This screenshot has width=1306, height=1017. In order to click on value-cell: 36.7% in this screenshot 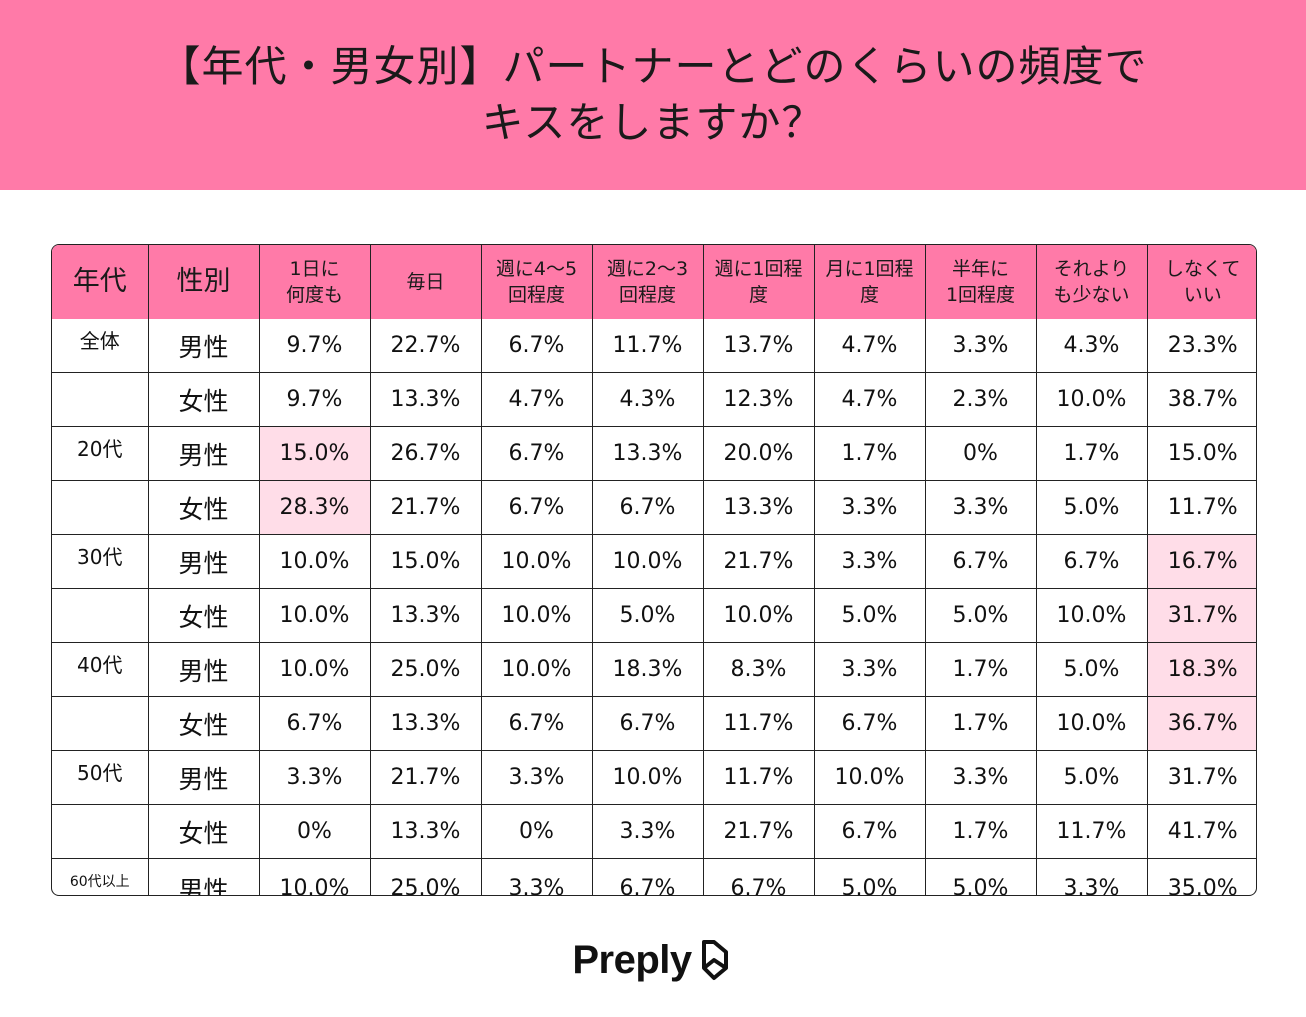, I will do `click(1201, 723)`.